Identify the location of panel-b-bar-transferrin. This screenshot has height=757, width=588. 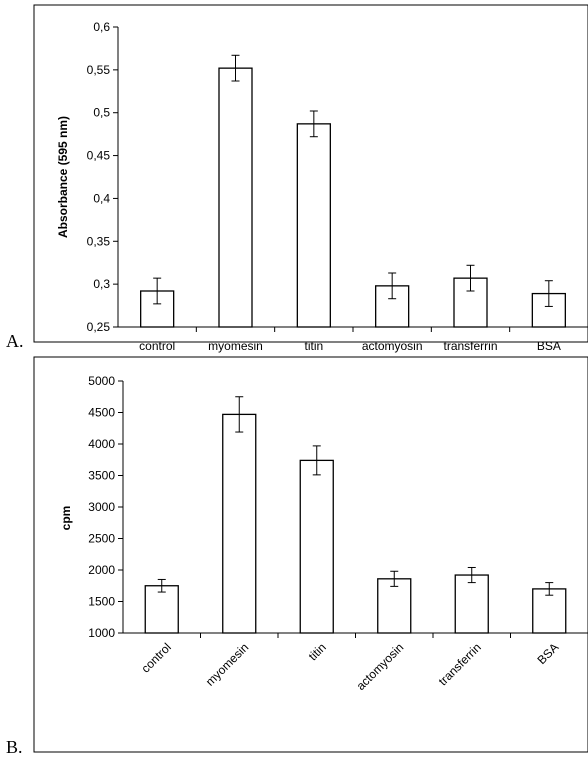
(471, 604).